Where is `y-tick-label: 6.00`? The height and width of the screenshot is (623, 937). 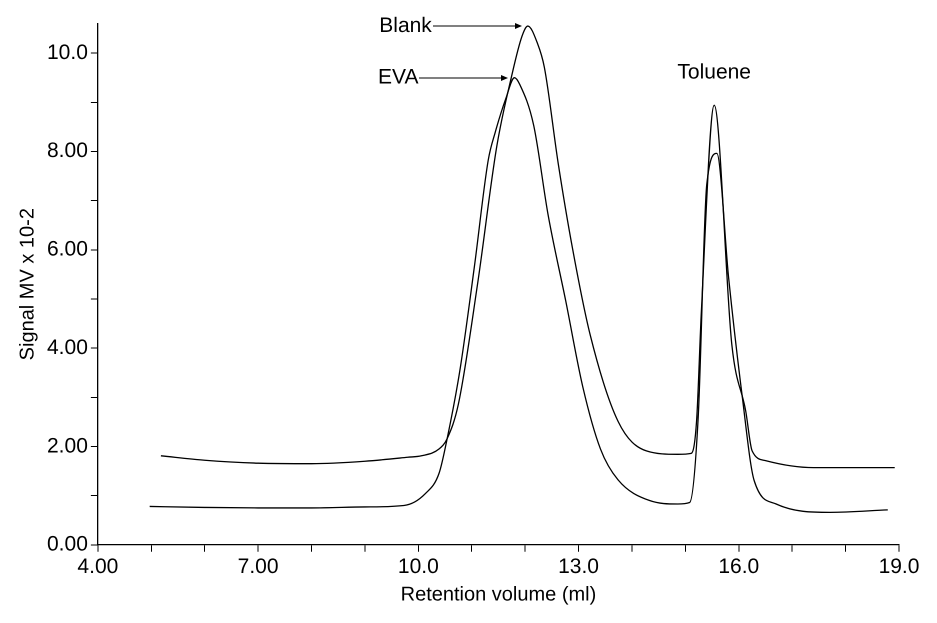
y-tick-label: 6.00 is located at coordinates (67, 249).